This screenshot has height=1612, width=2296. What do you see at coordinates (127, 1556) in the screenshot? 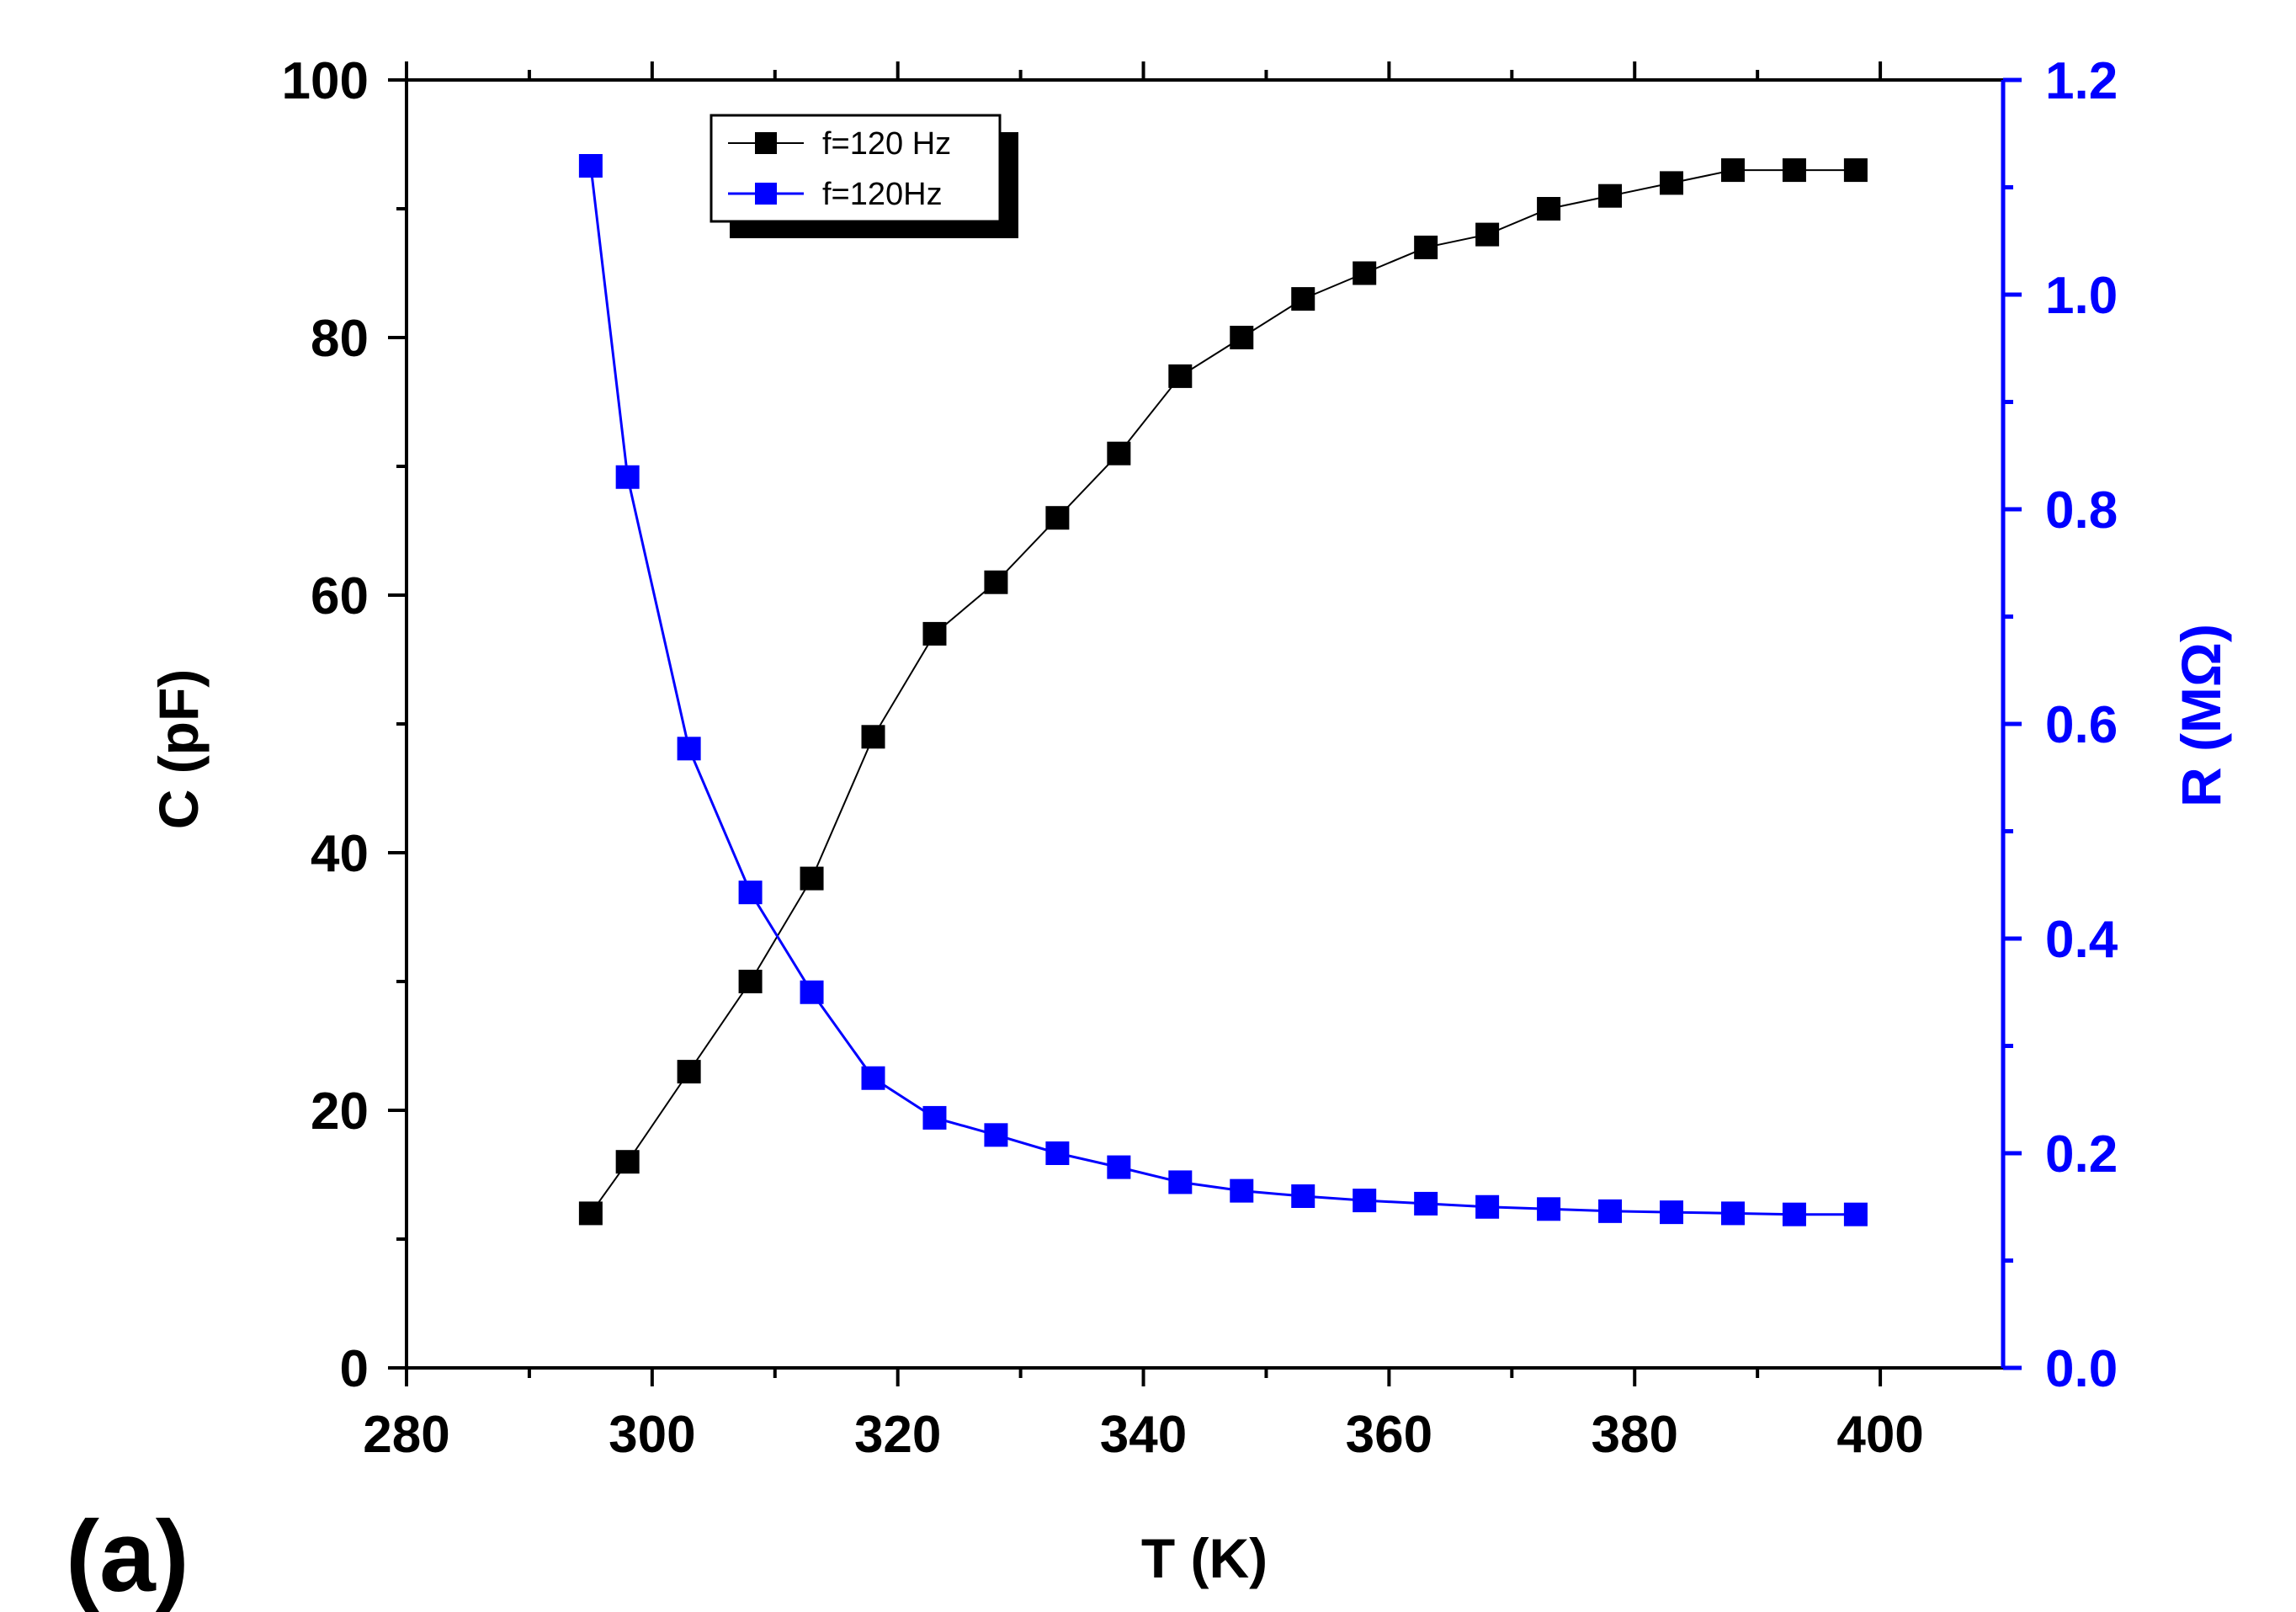
I see `panel-label: (a)` at bounding box center [127, 1556].